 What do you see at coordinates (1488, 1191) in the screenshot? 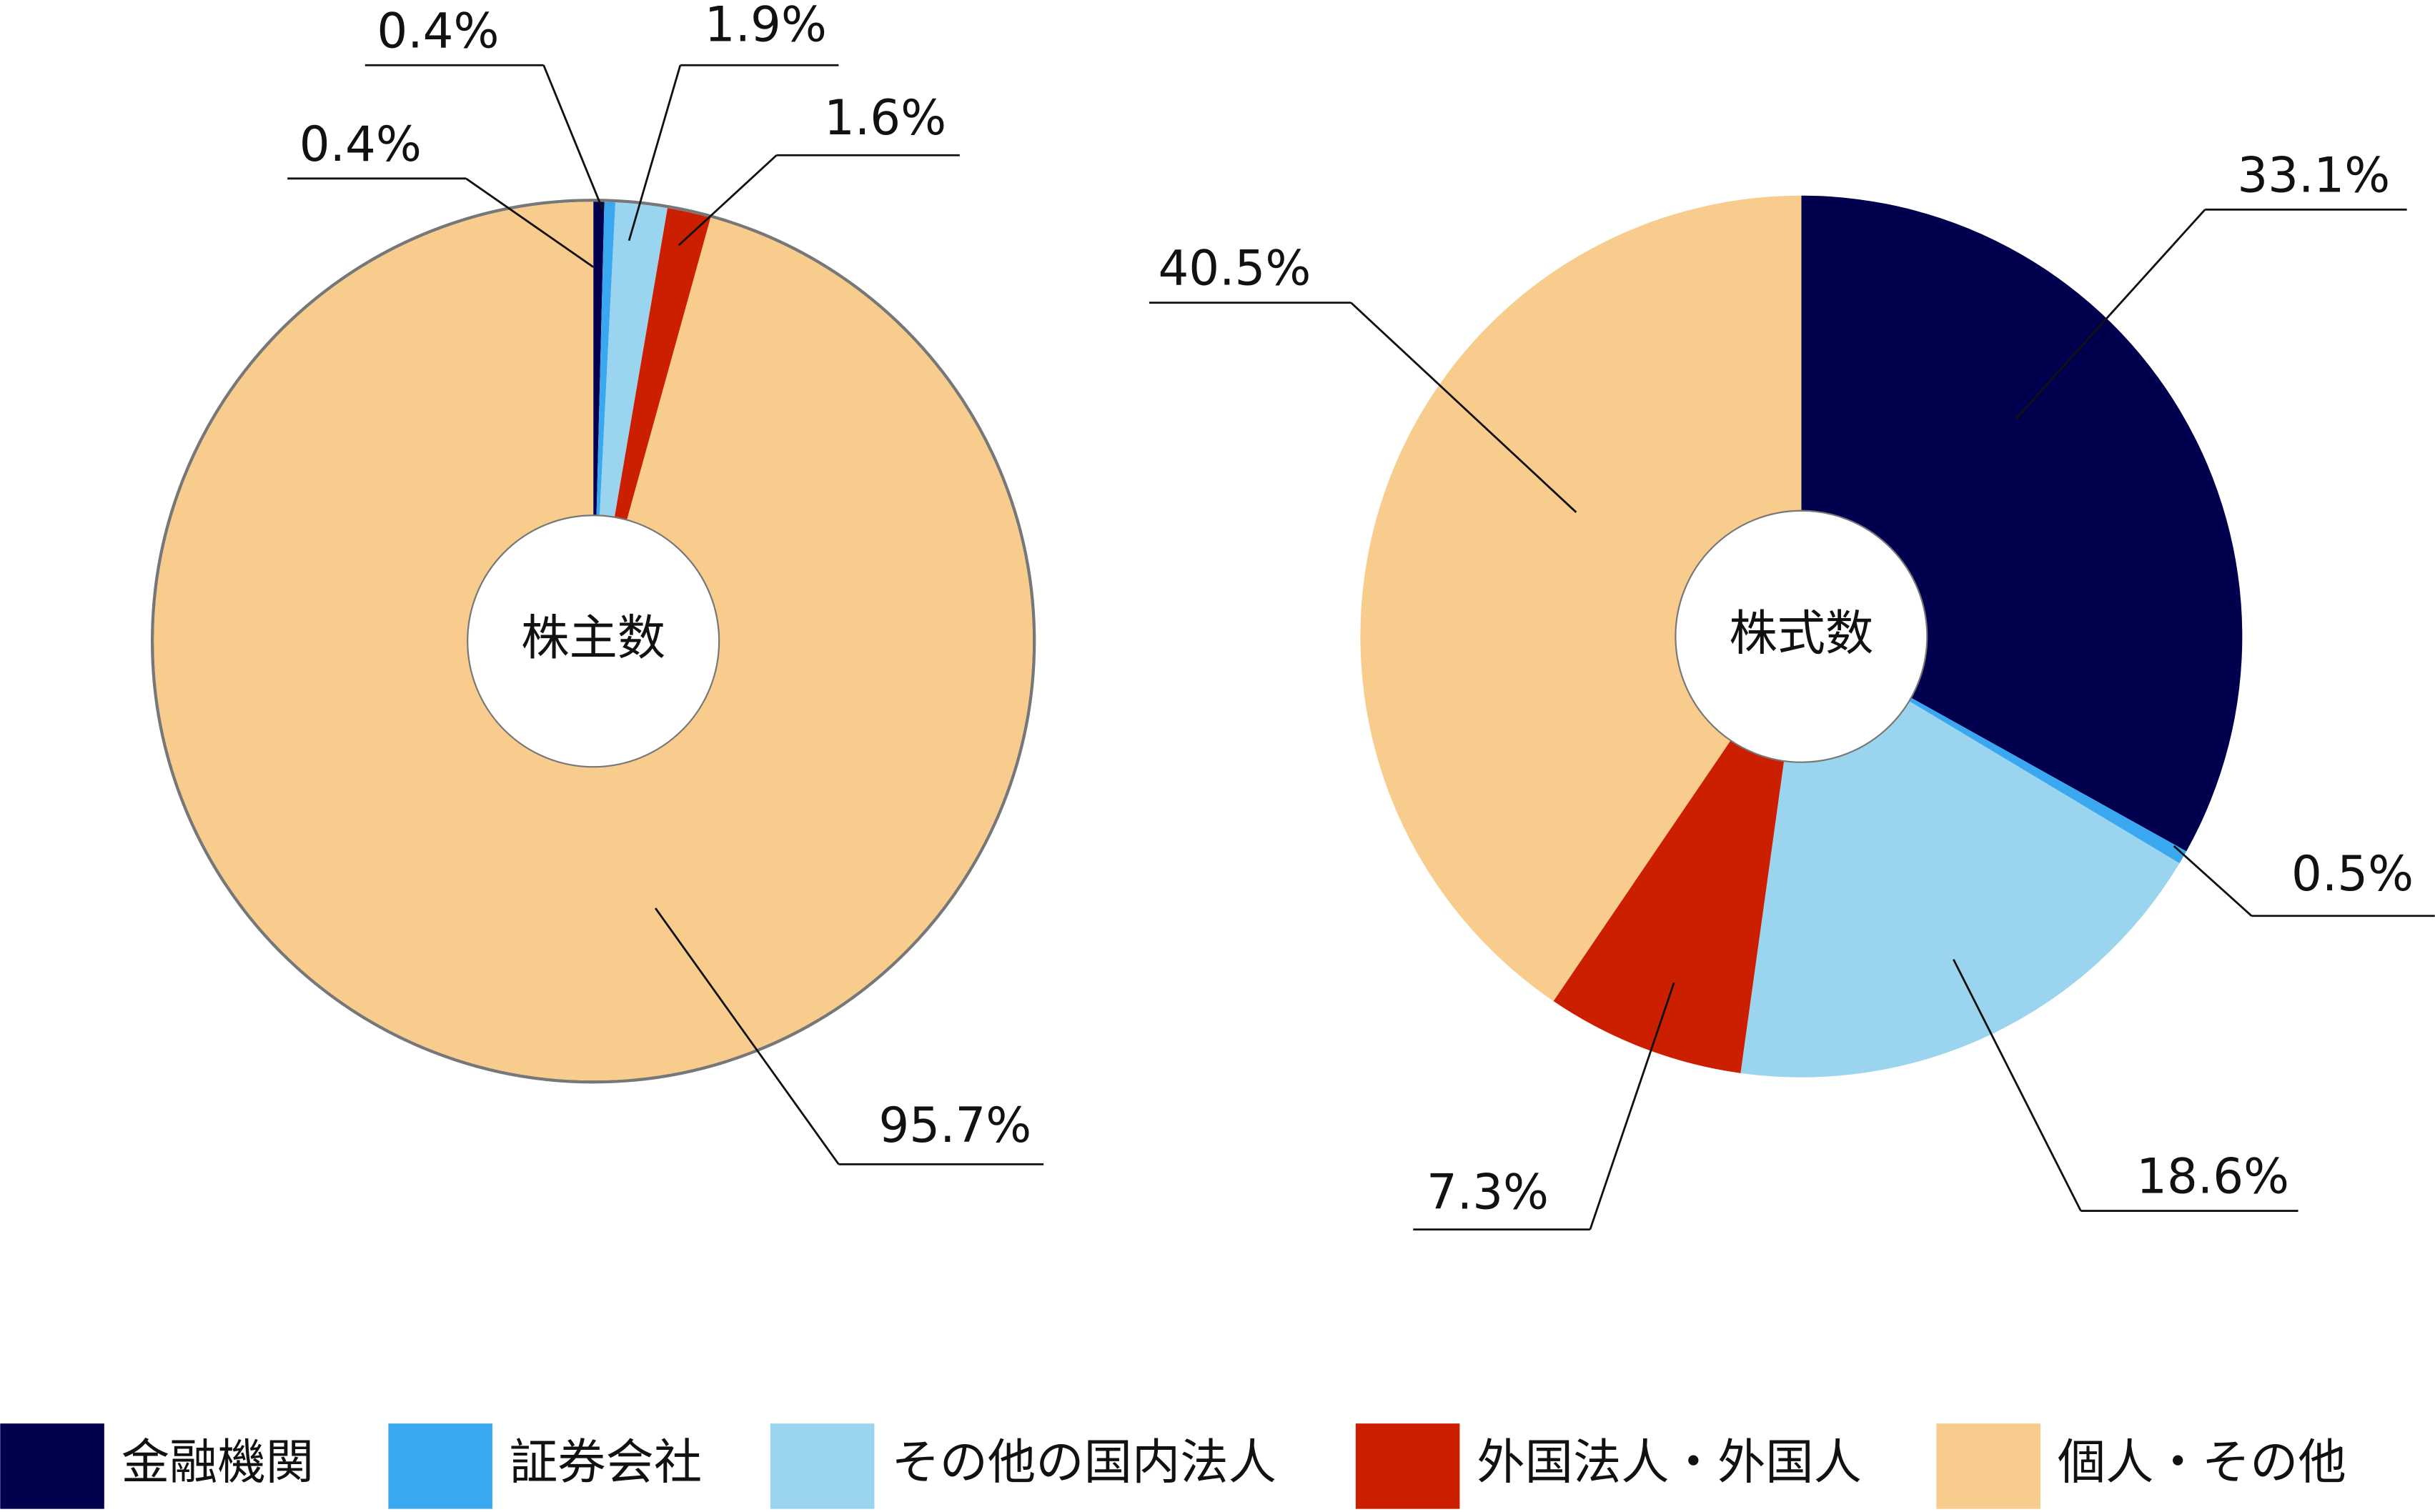
I see `value-label: 7.3%` at bounding box center [1488, 1191].